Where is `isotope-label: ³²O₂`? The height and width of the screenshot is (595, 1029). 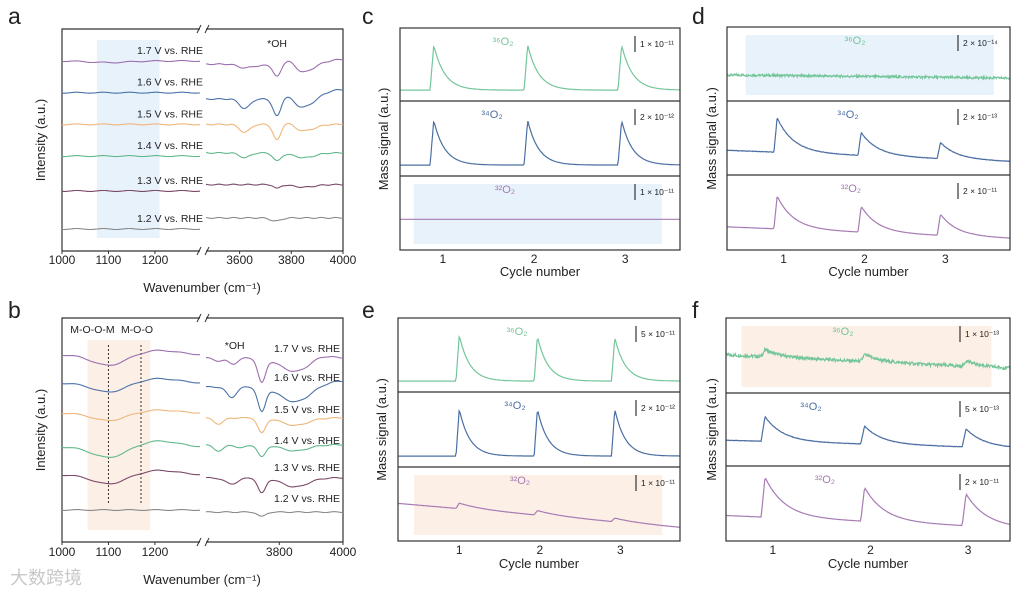 isotope-label: ³²O₂ is located at coordinates (520, 481).